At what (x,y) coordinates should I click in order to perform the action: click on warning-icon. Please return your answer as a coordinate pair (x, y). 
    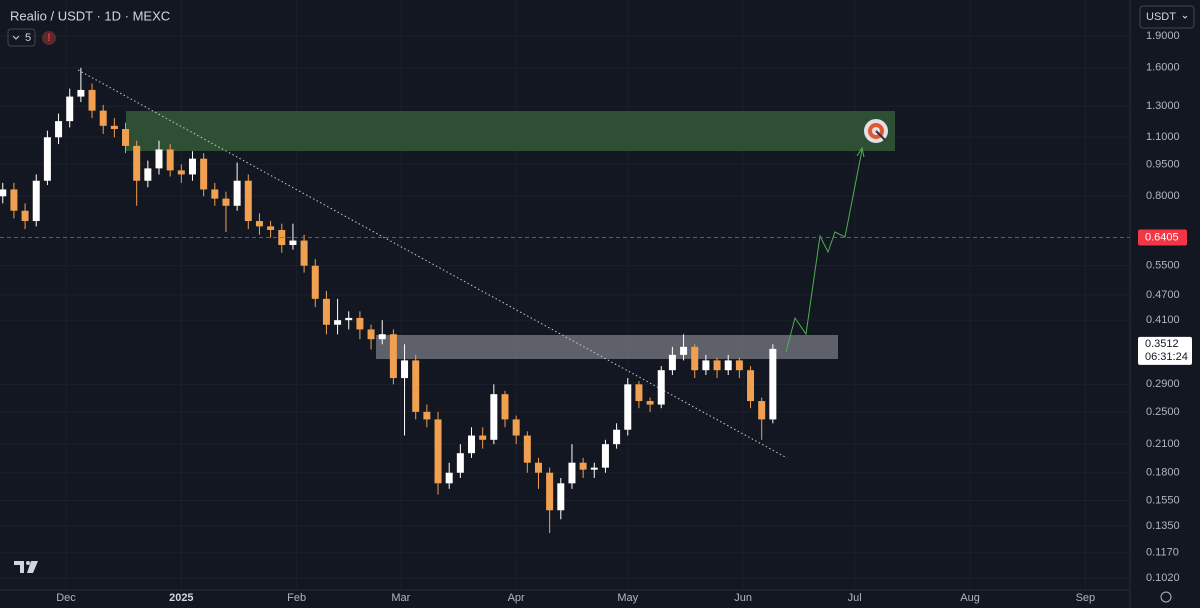
    Looking at the image, I should click on (49, 38).